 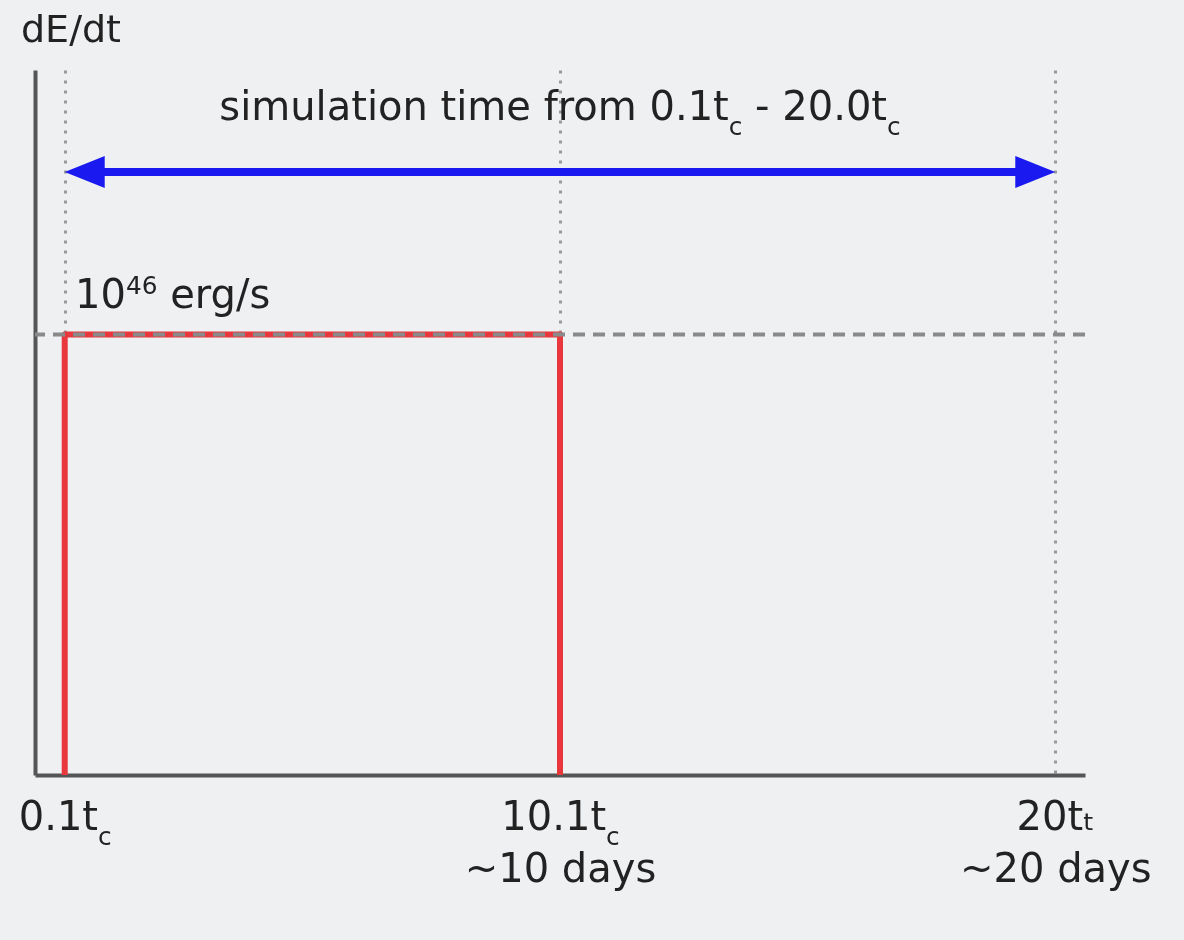 I want to click on x-tick-label: 0.1t$_{c}$, so click(x=65, y=821).